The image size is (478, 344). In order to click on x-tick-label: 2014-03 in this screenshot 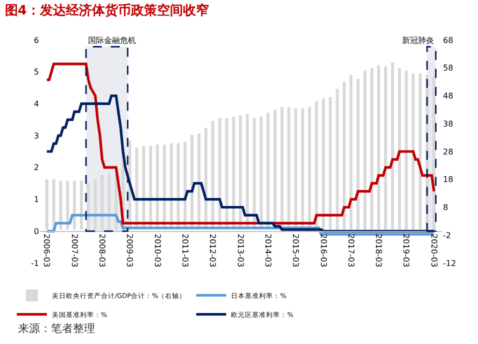, I will do `click(267, 251)`.